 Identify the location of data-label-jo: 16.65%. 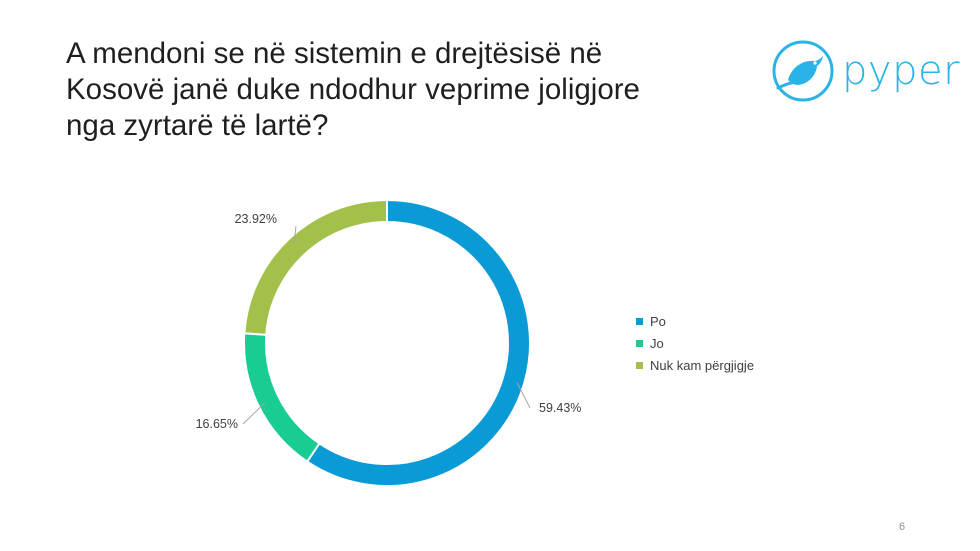
(217, 424).